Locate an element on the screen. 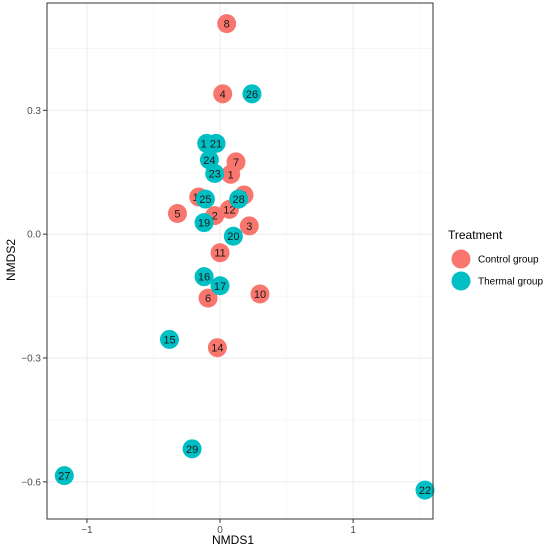  x-tick-label: −1 is located at coordinates (87, 530).